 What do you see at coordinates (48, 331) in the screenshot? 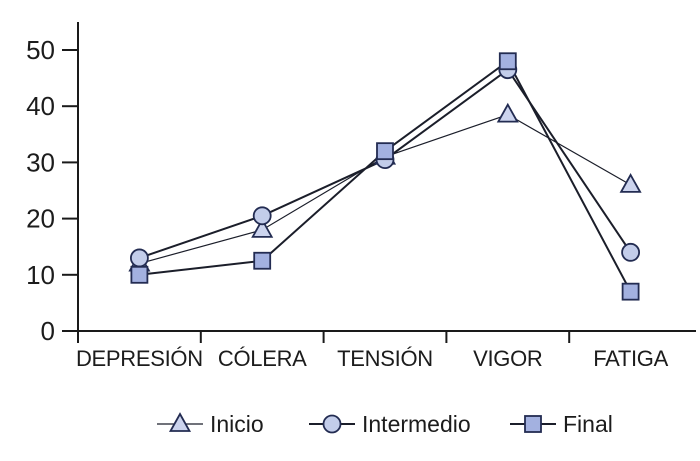
I see `y-tick-label: 0` at bounding box center [48, 331].